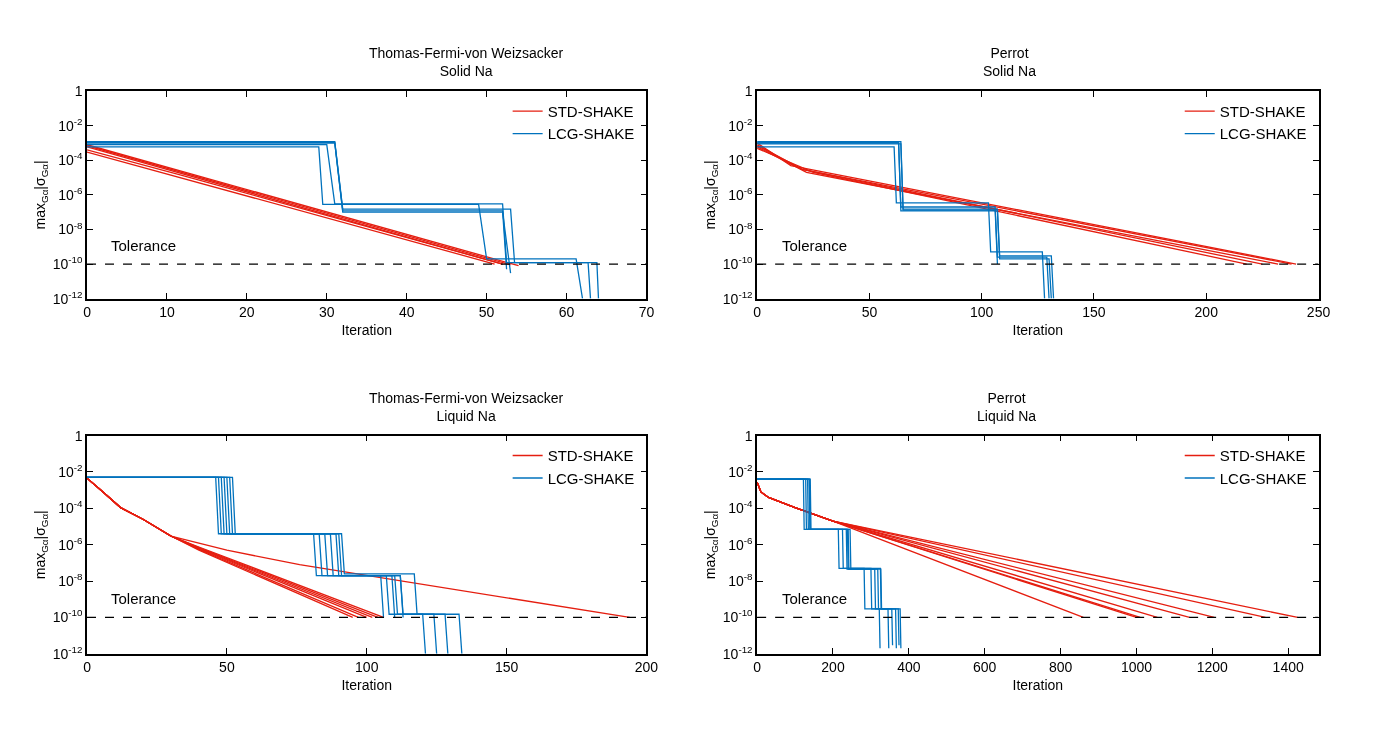  Describe the element at coordinates (406, 312) in the screenshot. I see `x-tick-label: 40` at that location.